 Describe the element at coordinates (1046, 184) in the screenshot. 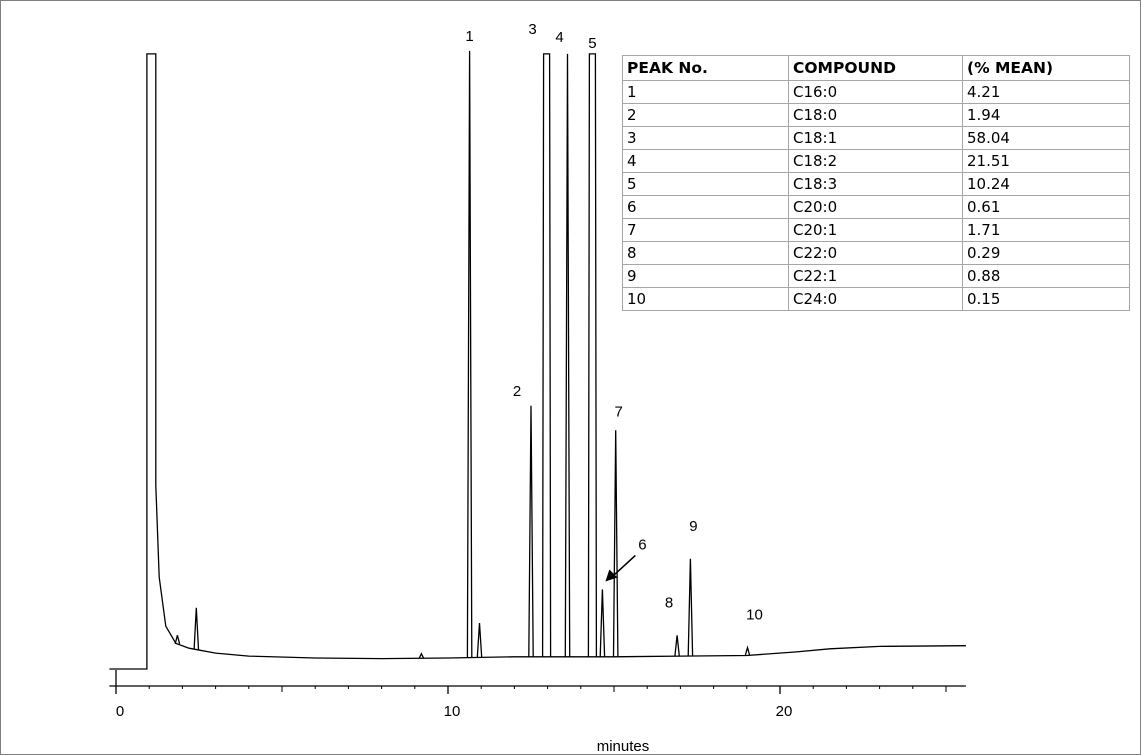

I see `cell-percent-mean: 10.24` at that location.